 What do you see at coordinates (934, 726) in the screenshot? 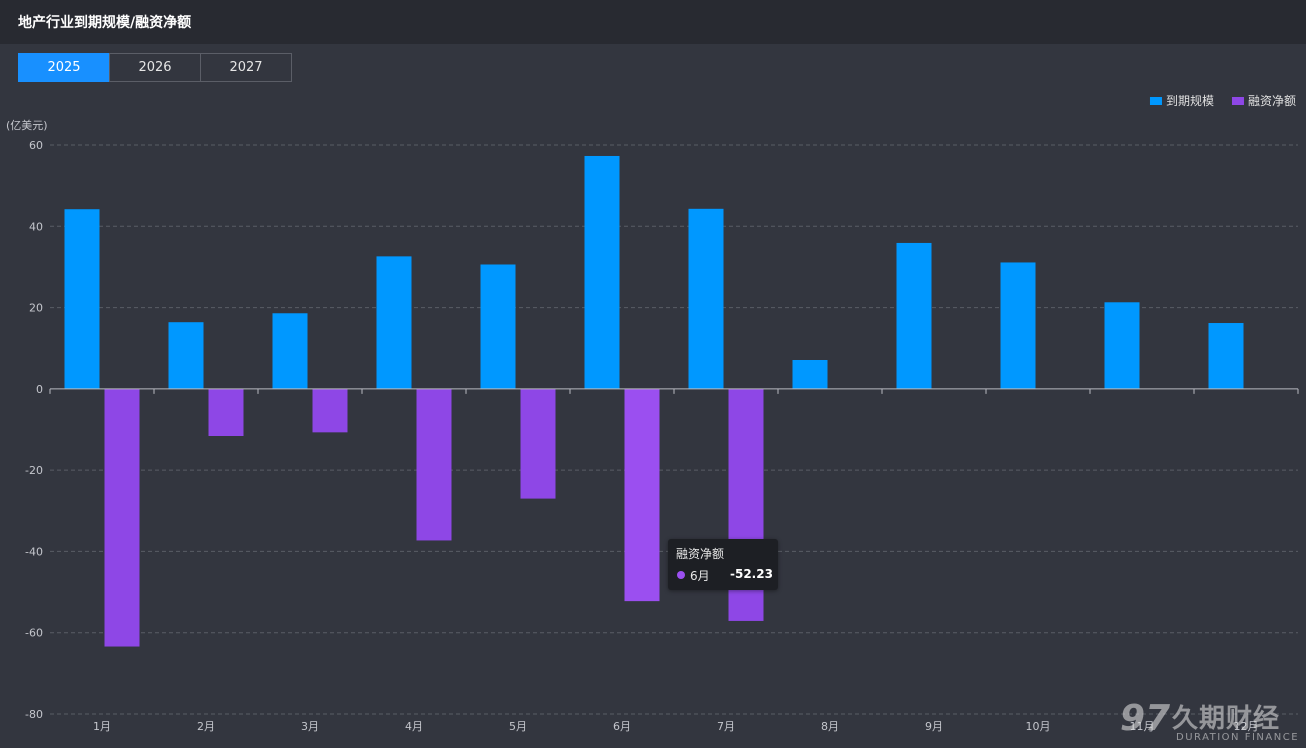
I see `x-tick-label: 9月` at bounding box center [934, 726].